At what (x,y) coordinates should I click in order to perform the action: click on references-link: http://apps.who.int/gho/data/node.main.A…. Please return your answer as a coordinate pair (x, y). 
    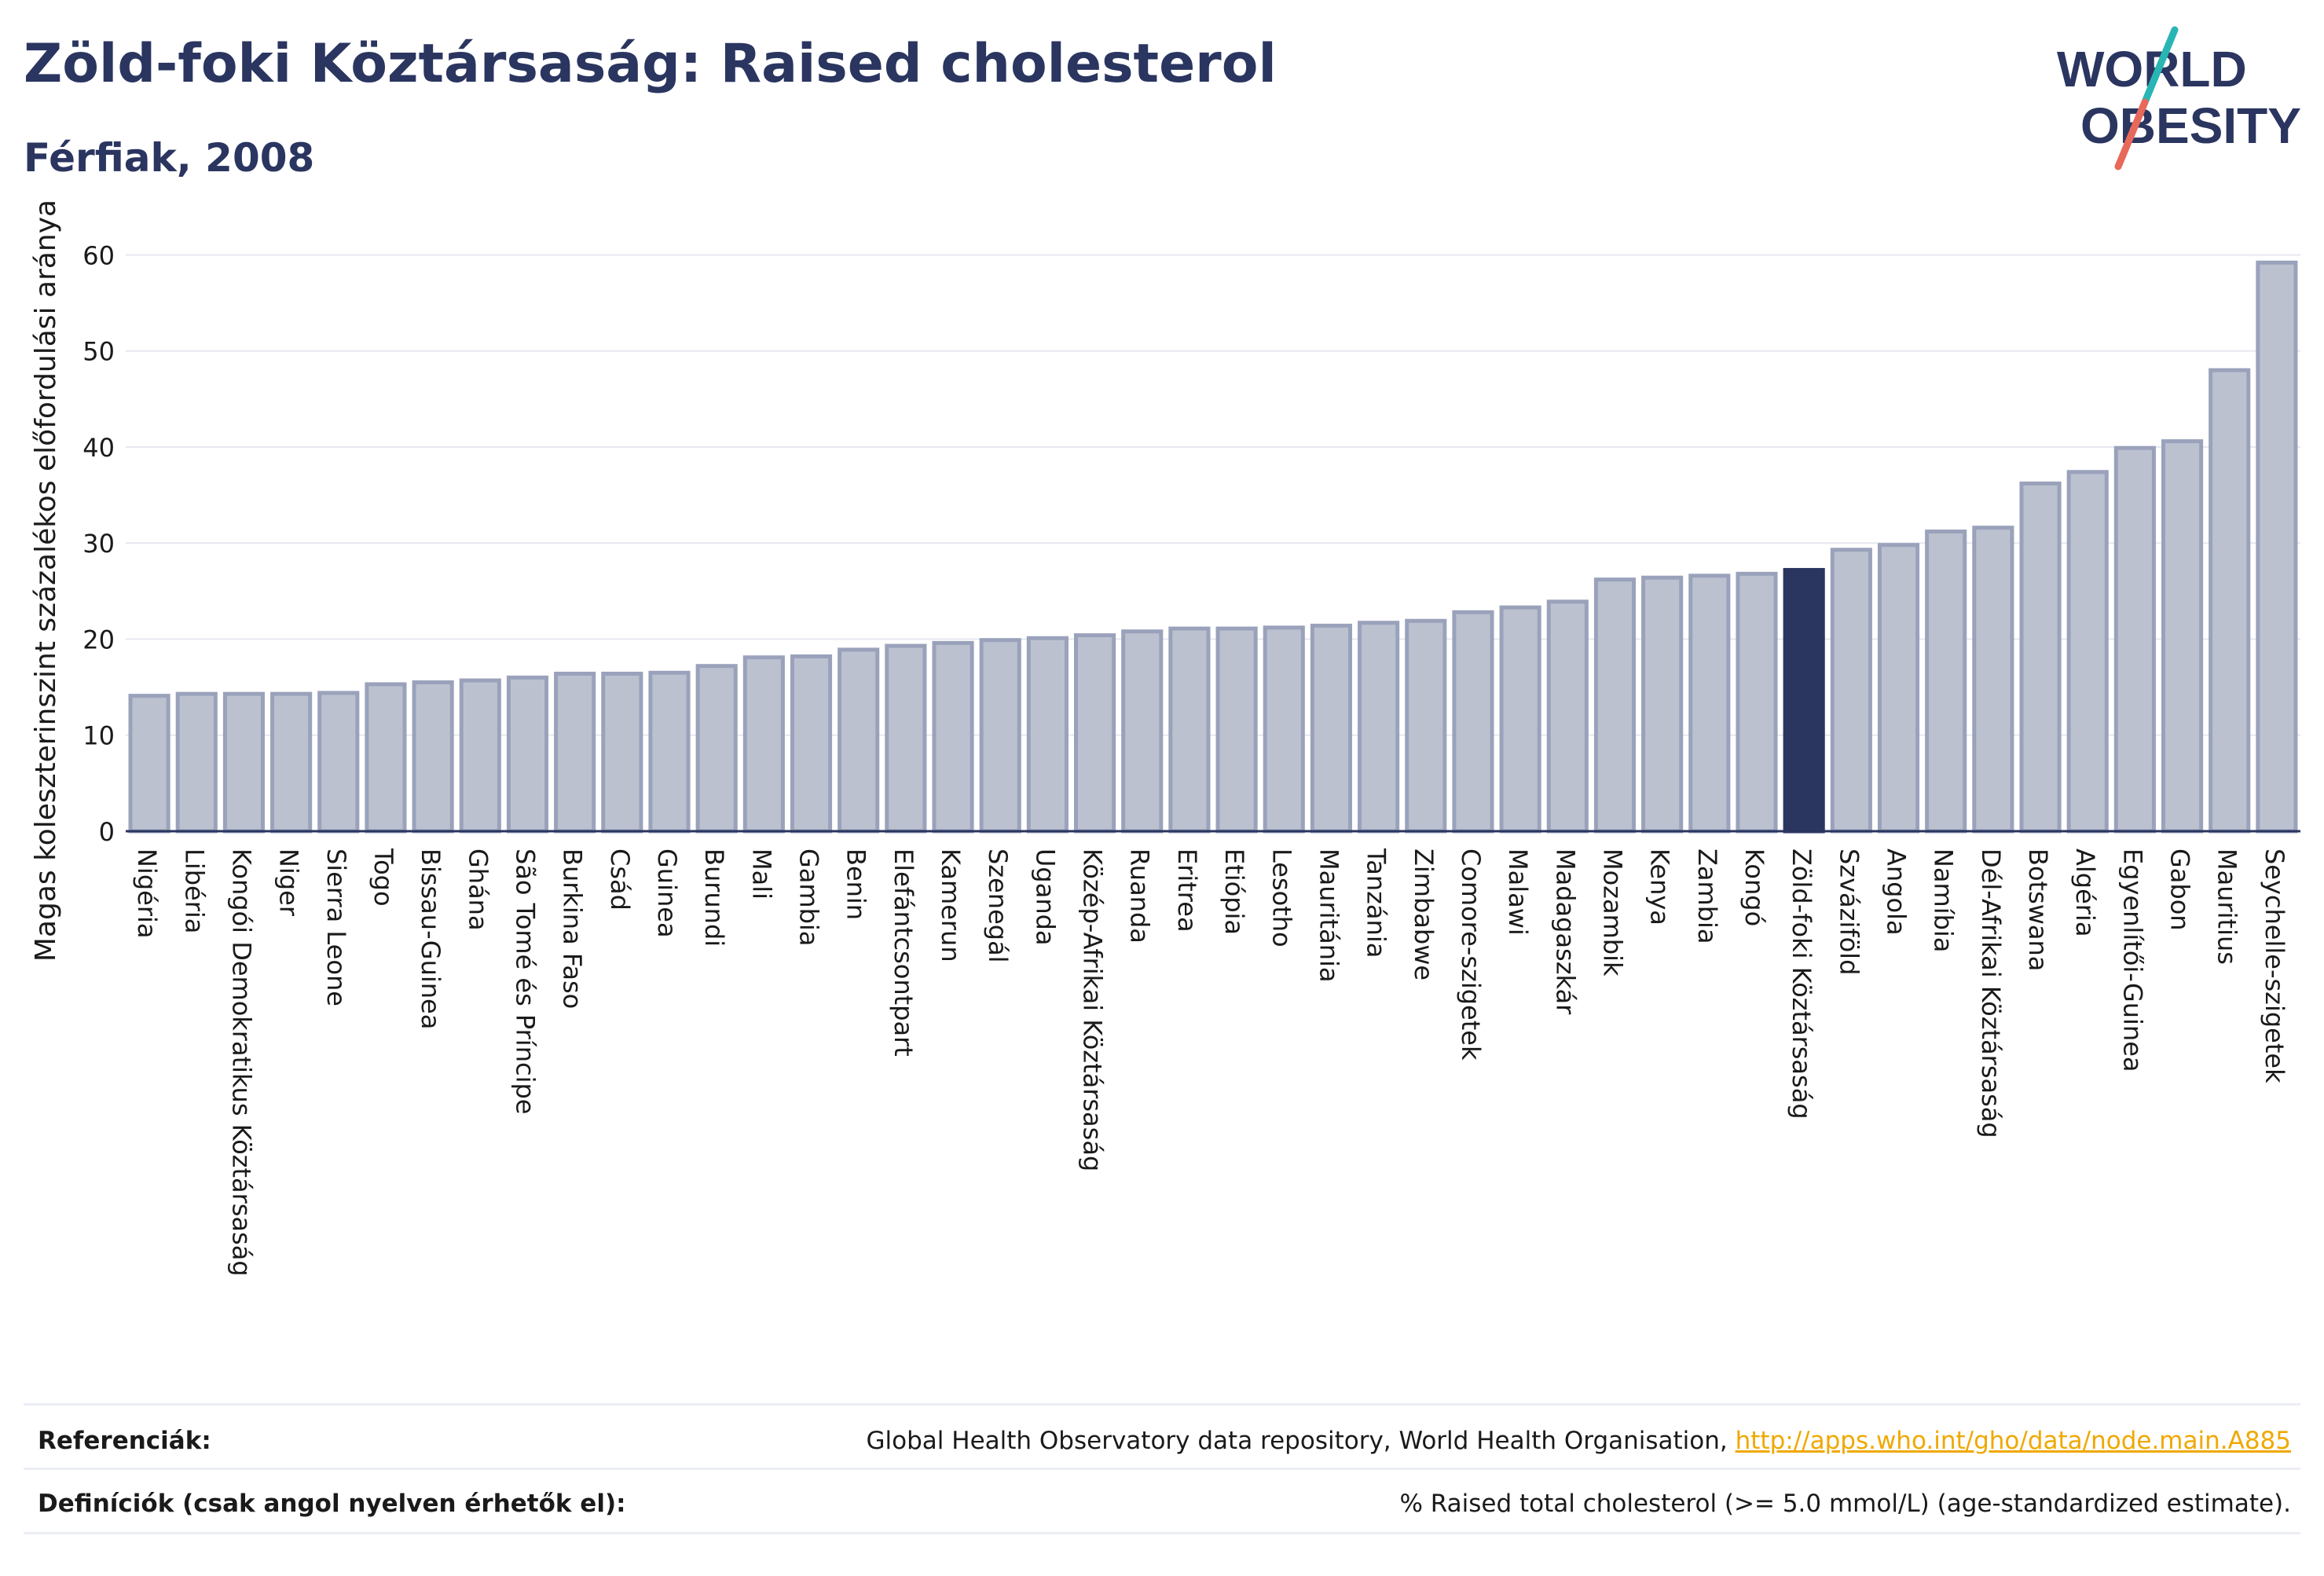
    Looking at the image, I should click on (2013, 1441).